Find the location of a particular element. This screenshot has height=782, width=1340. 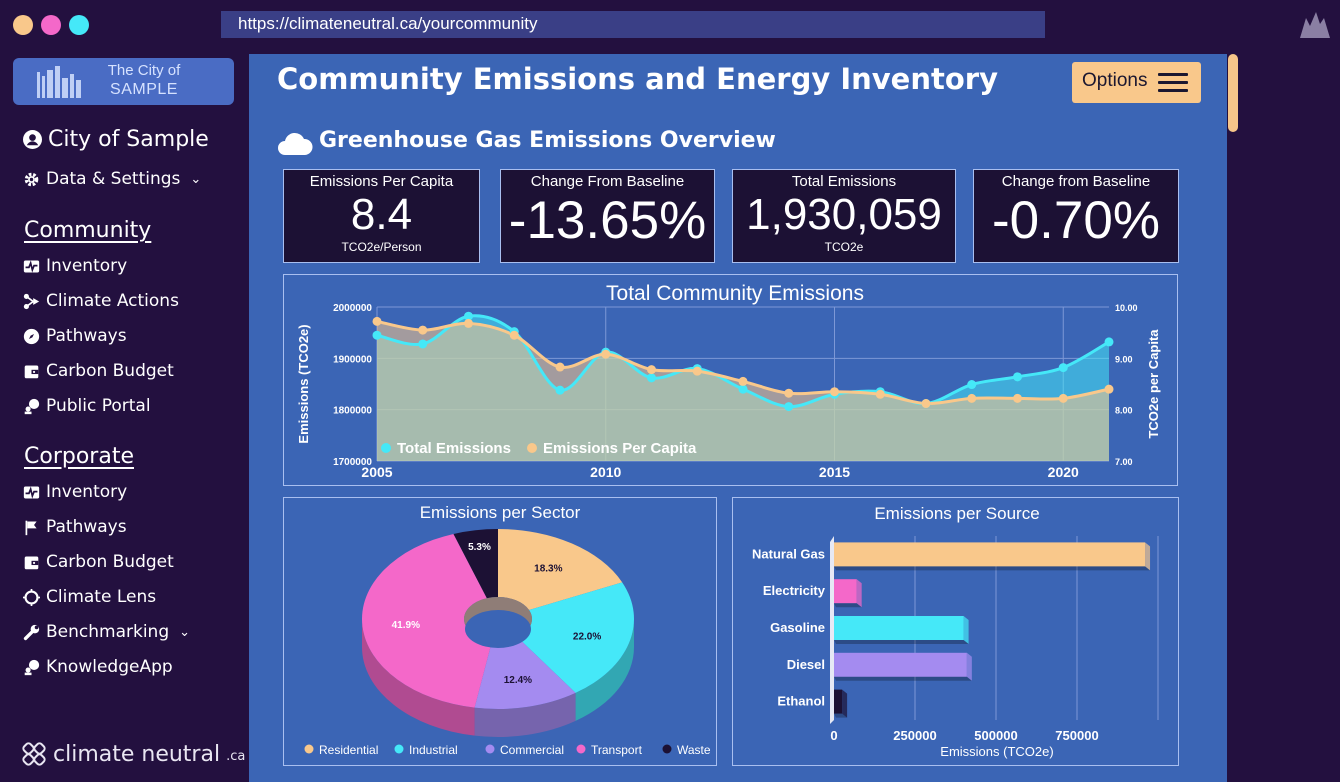

city-selector: City of Sample is located at coordinates (116, 139).